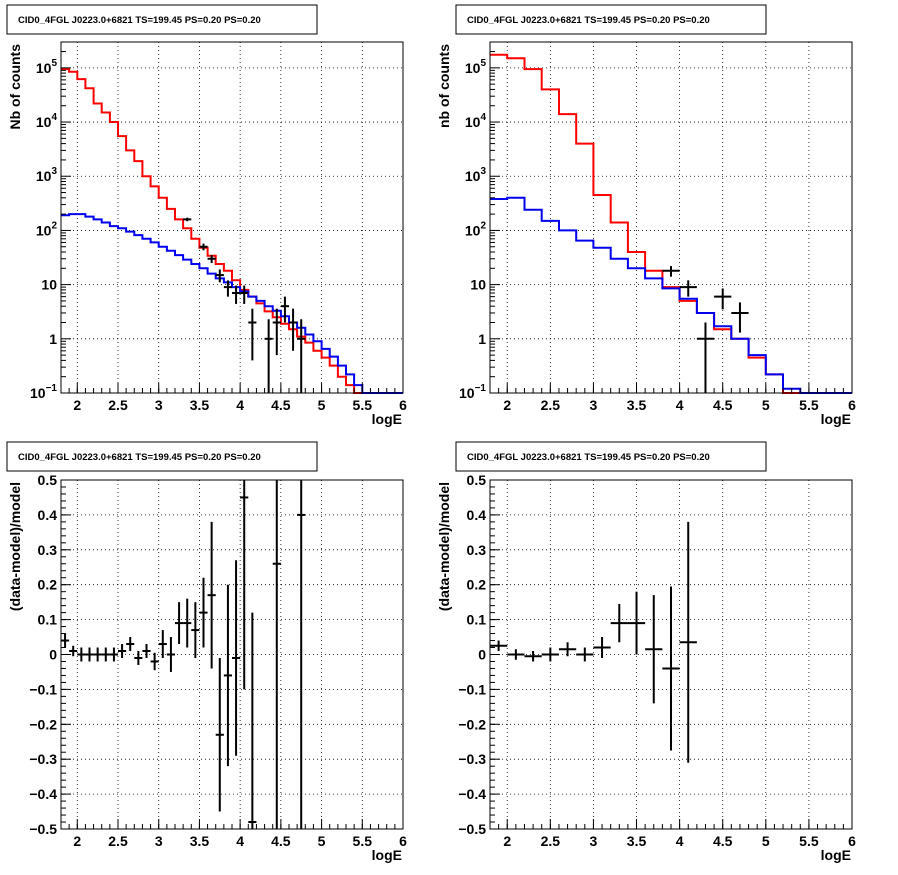 The height and width of the screenshot is (875, 898). I want to click on model-total-series, so click(232, 231).